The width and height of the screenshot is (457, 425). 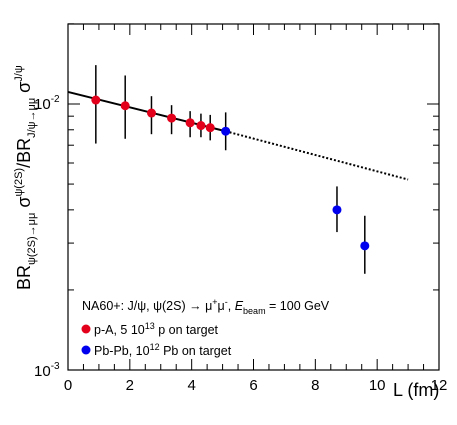 I want to click on x-tick-label: 10, so click(x=377, y=385).